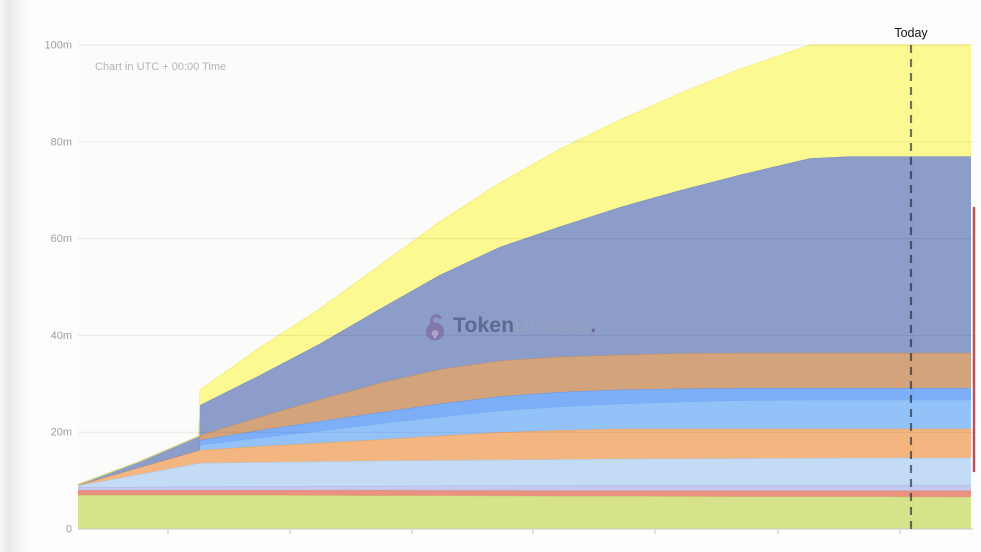 This screenshot has height=552, width=981. What do you see at coordinates (58, 46) in the screenshot?
I see `y-axis-label-100m: 100m` at bounding box center [58, 46].